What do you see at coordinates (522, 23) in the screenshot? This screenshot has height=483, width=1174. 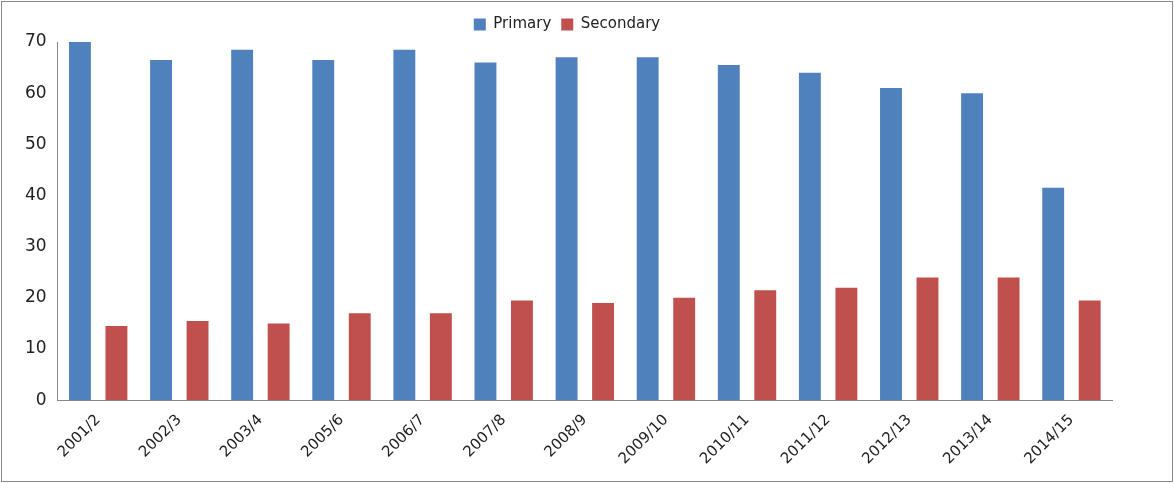 I see `legend-label: Primary` at bounding box center [522, 23].